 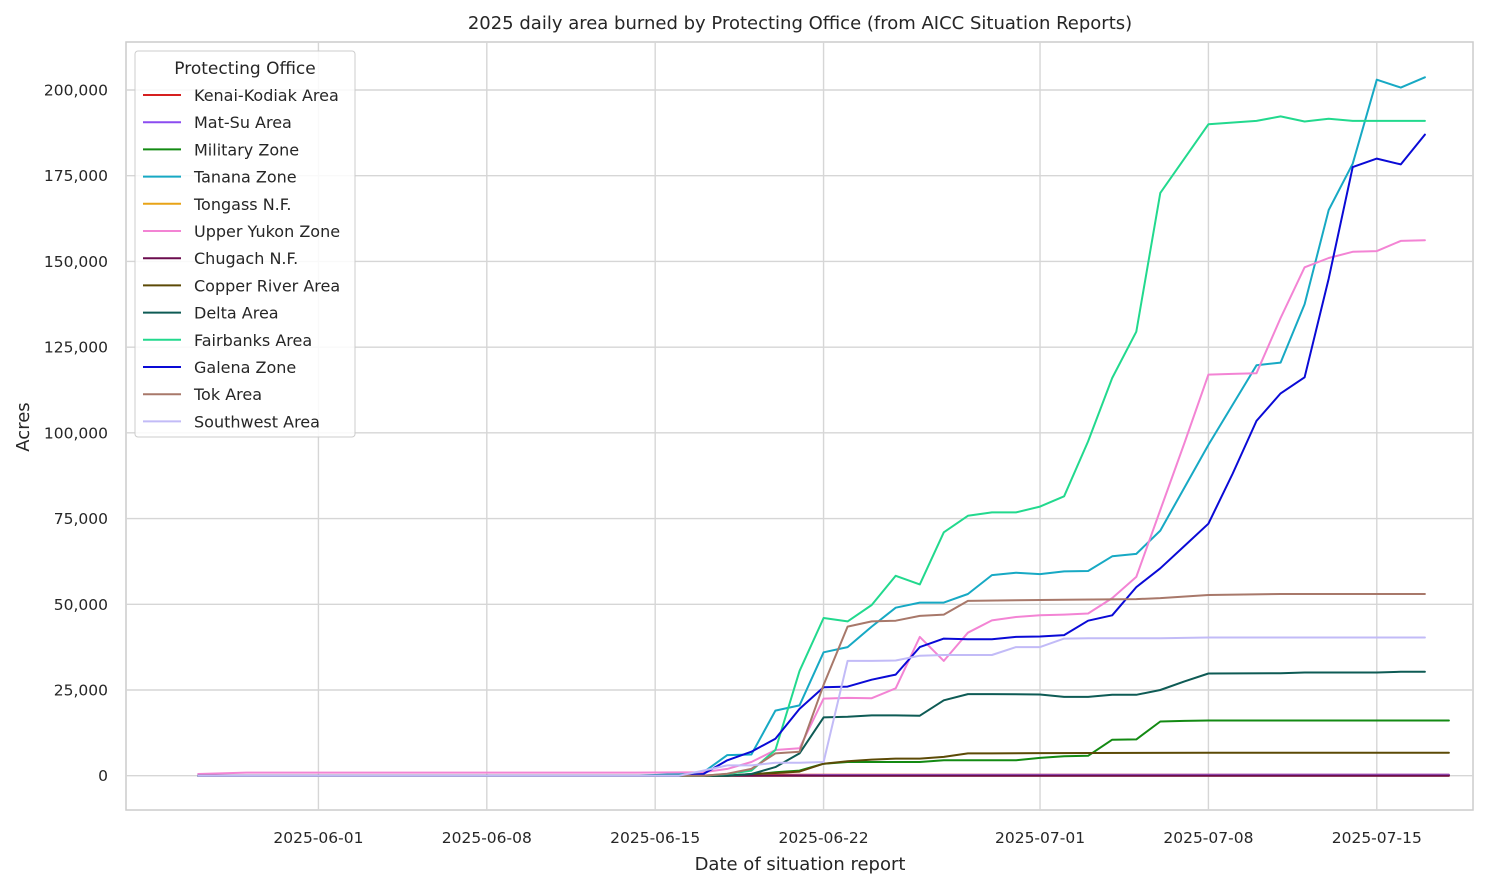 I want to click on x-tick-label: 2025-06-08, so click(x=487, y=838).